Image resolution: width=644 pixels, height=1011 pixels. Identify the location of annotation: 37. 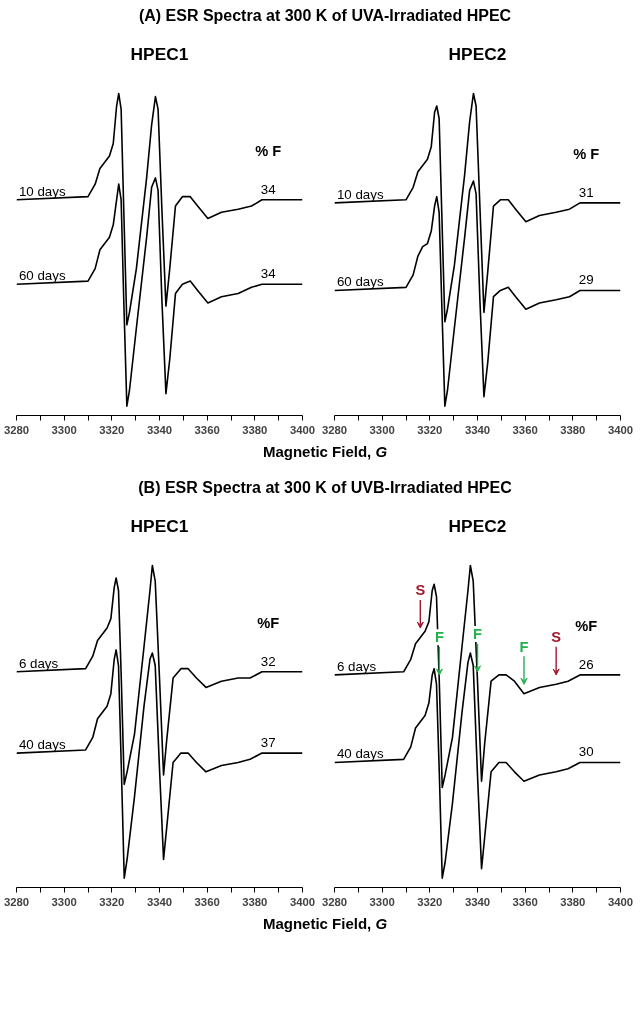
(268, 742).